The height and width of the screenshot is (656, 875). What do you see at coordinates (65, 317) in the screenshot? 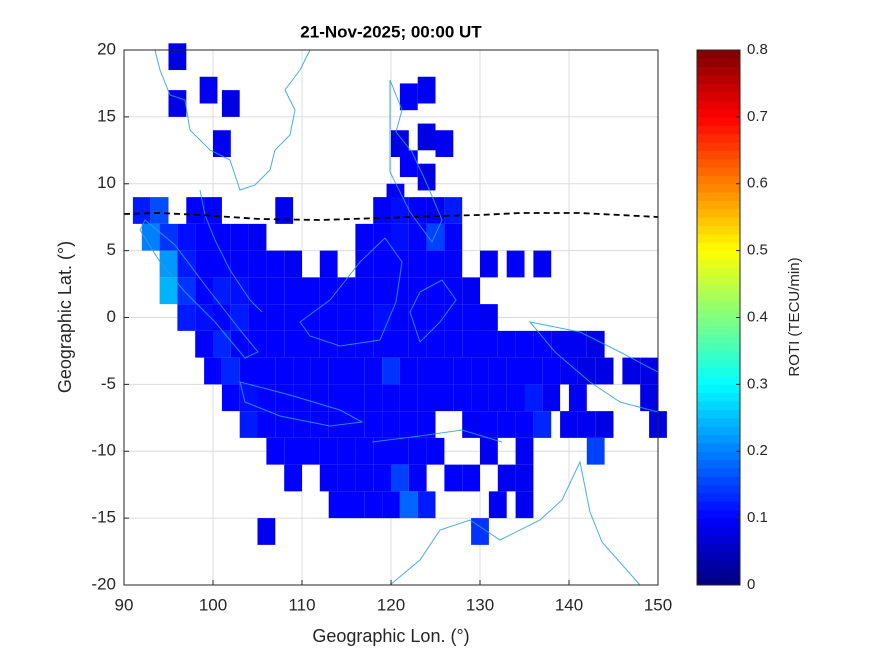
I see `y-axis-label: Geographic Lat. (°)` at bounding box center [65, 317].